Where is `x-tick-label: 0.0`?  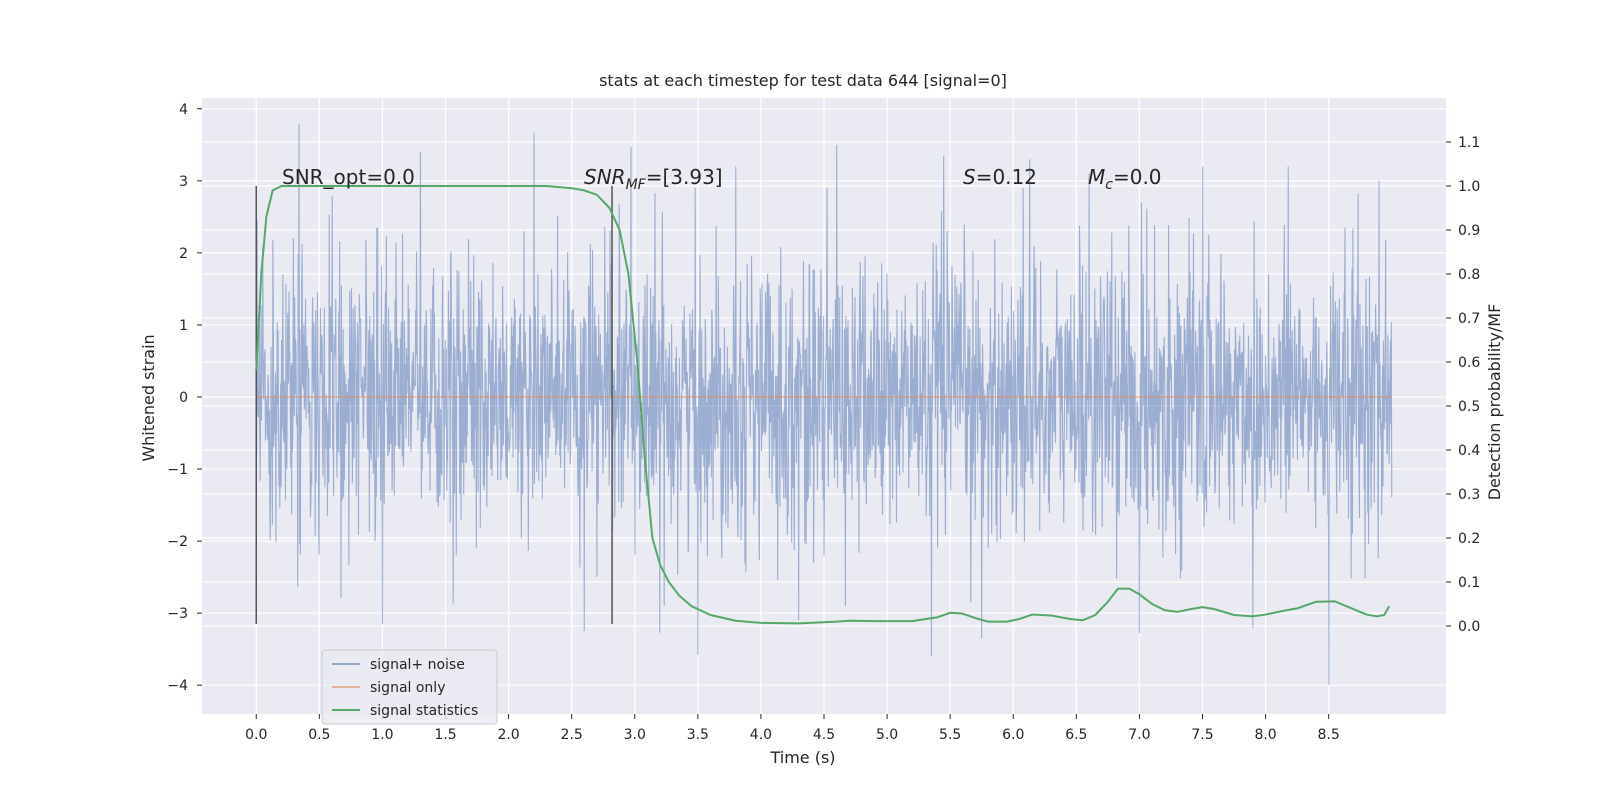 x-tick-label: 0.0 is located at coordinates (256, 735).